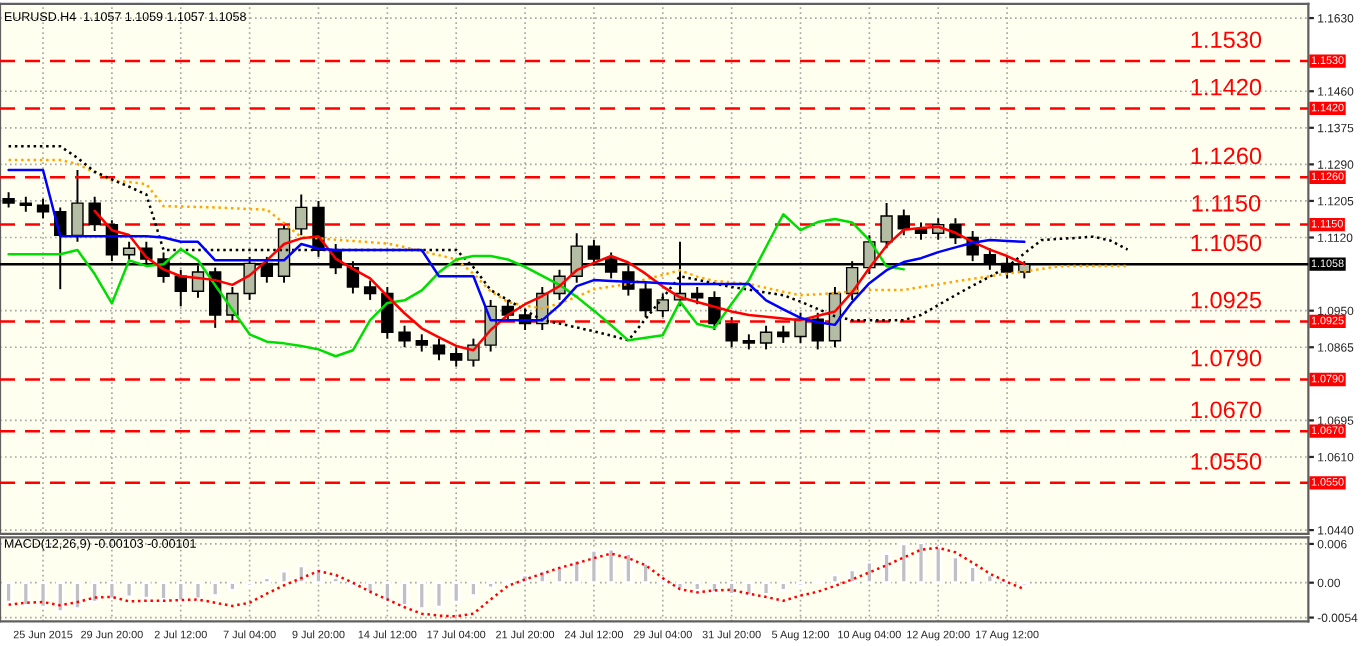  What do you see at coordinates (456, 285) in the screenshot?
I see `line-series` at bounding box center [456, 285].